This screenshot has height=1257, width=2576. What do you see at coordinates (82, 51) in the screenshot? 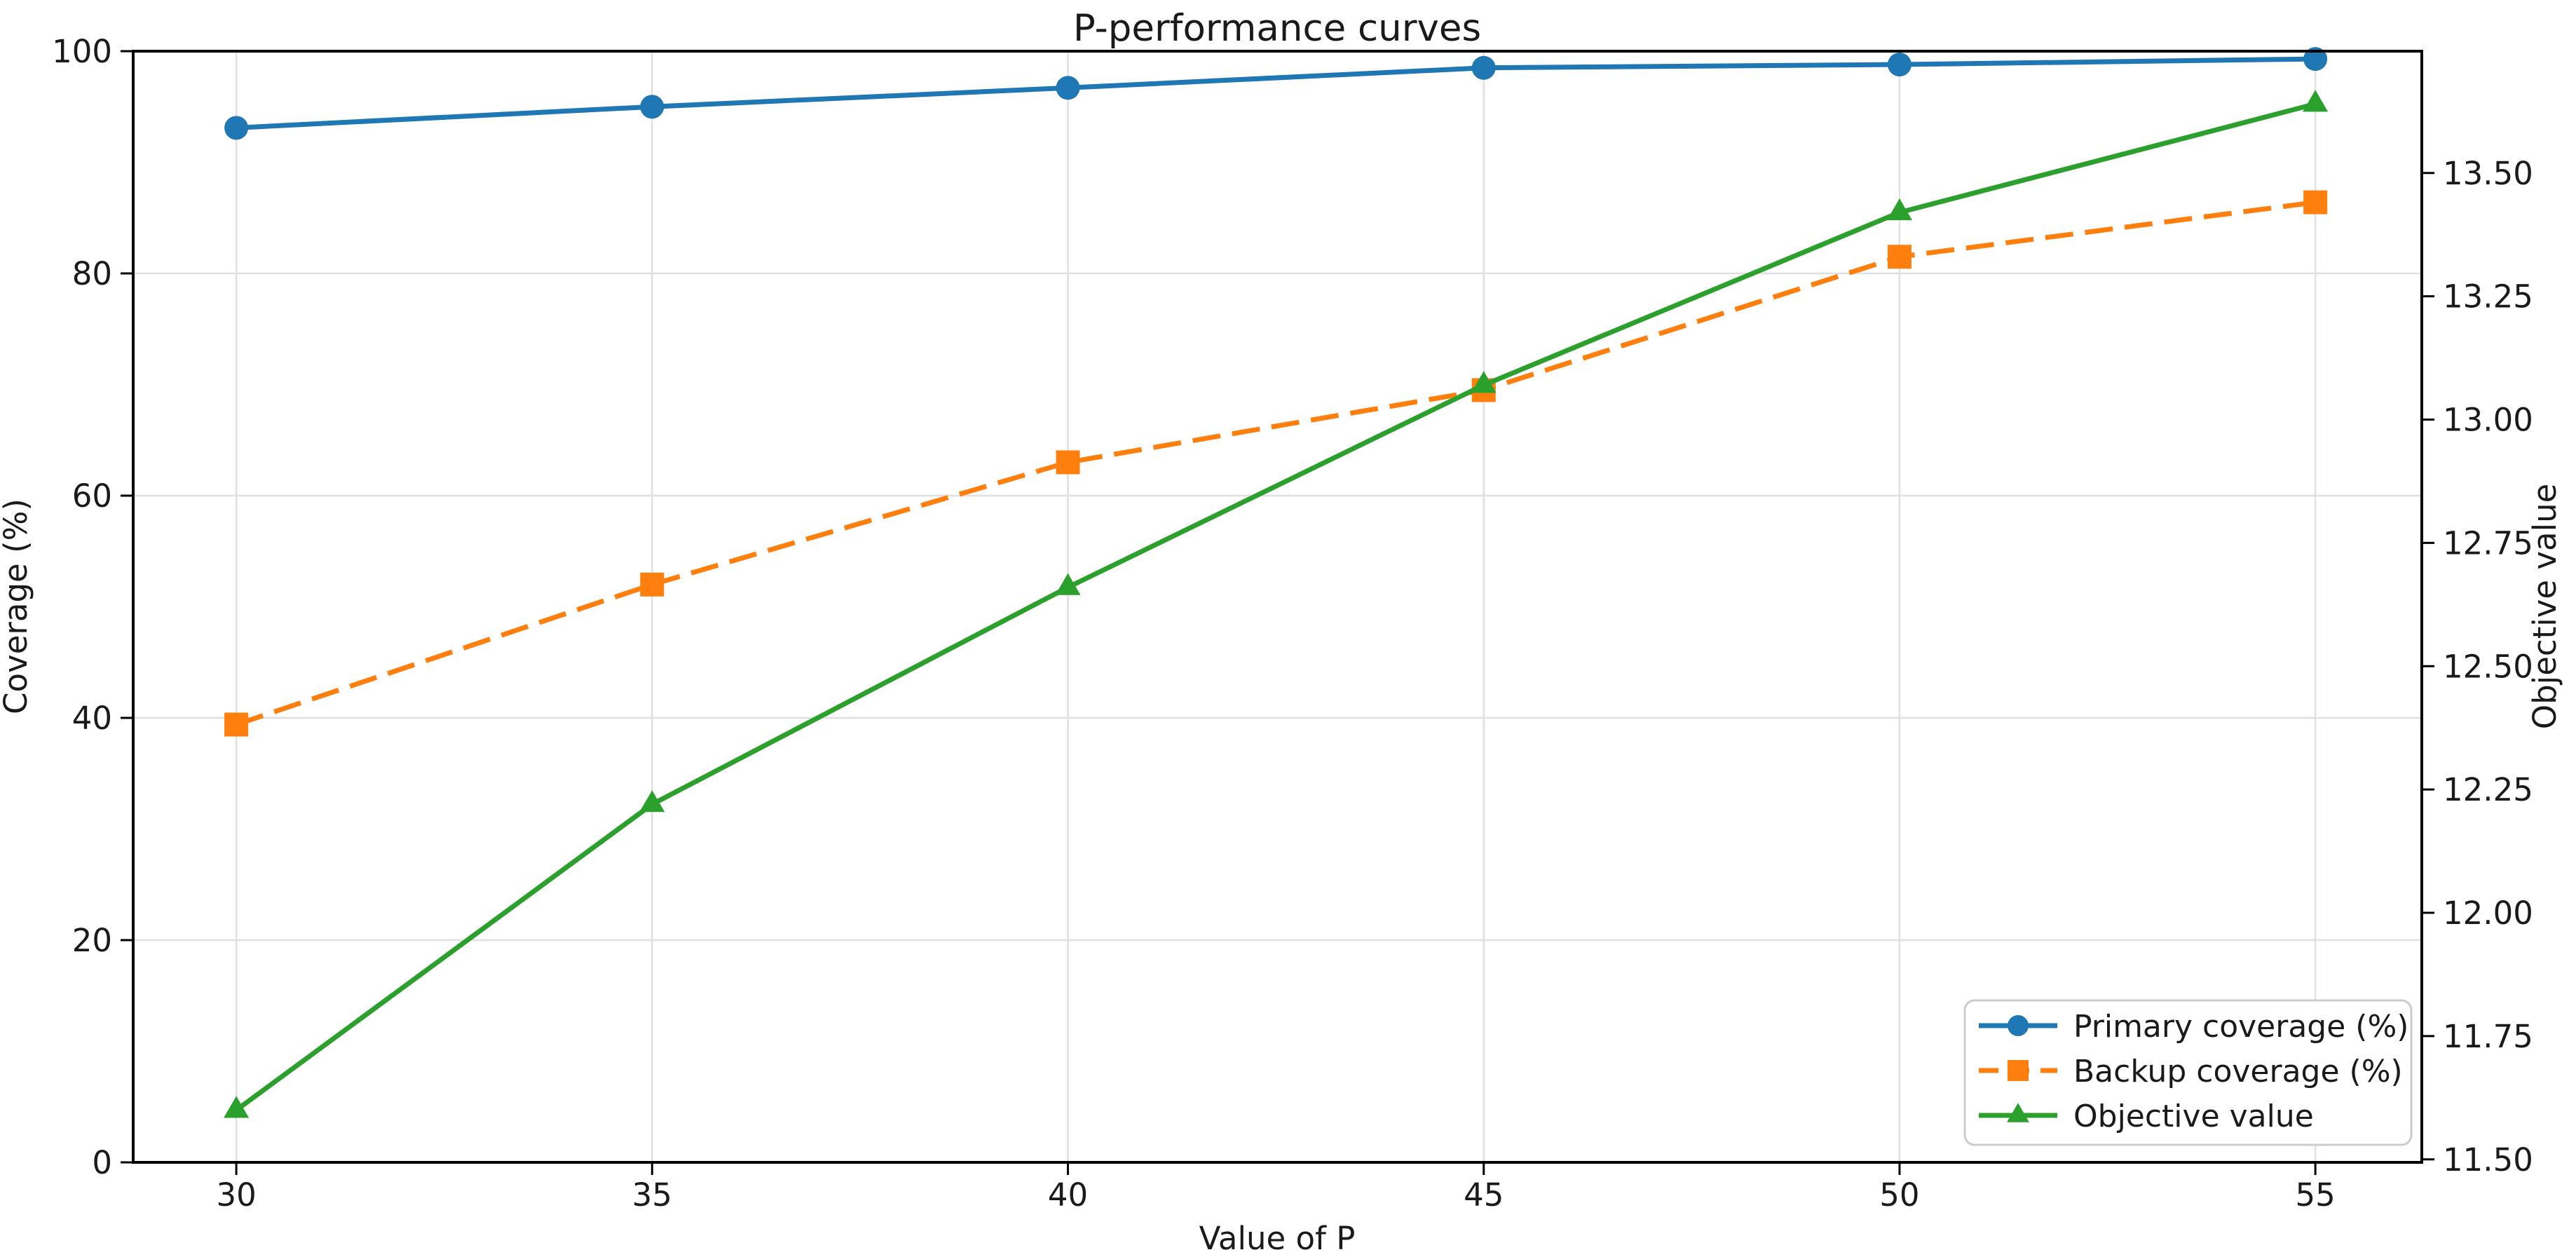
I see `left-y-tick-label: 100` at bounding box center [82, 51].